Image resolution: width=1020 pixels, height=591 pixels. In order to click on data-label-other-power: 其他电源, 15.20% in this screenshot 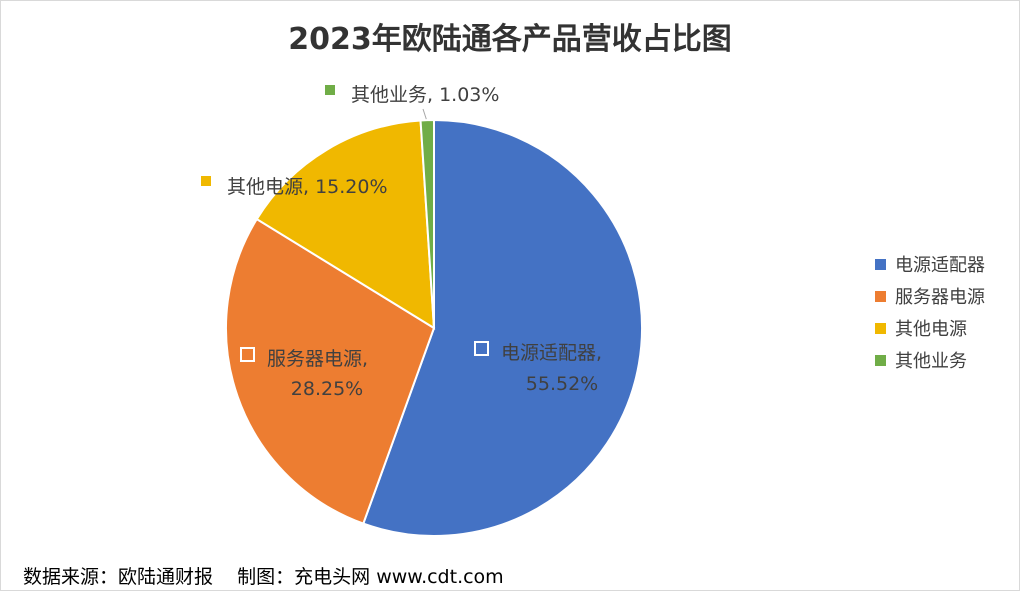, I will do `click(294, 187)`.